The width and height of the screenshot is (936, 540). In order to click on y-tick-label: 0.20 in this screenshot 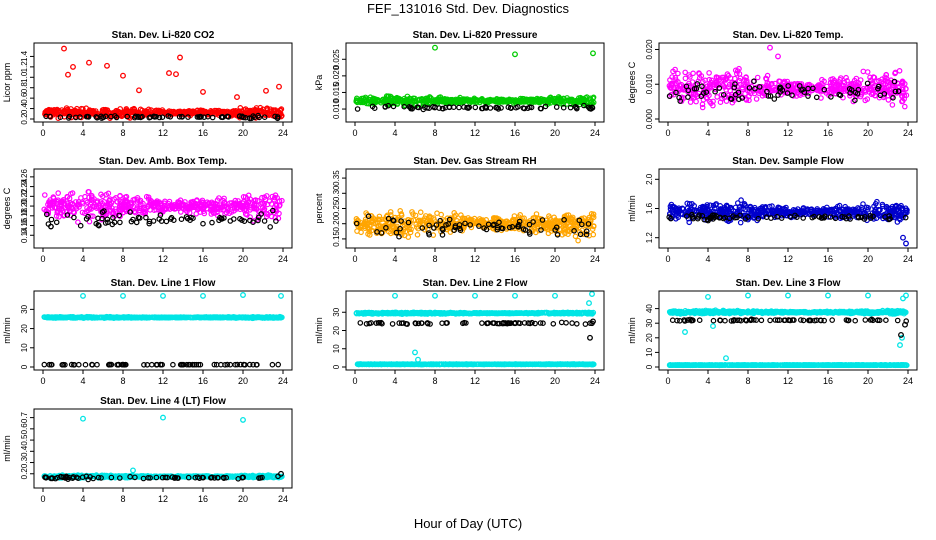, I will do `click(336, 223)`.